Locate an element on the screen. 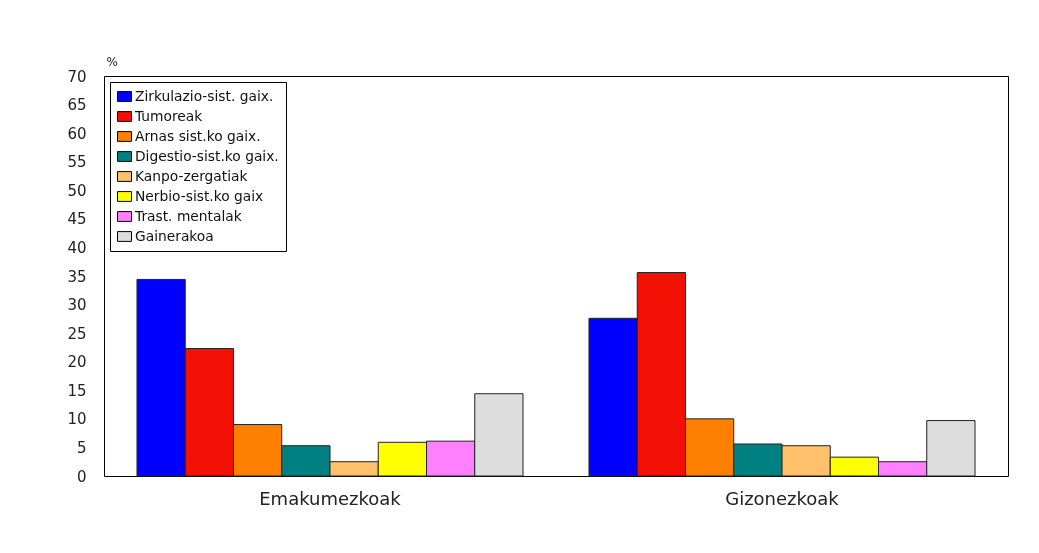 The image size is (1039, 553). y-tick-label: 15 is located at coordinates (77, 390).